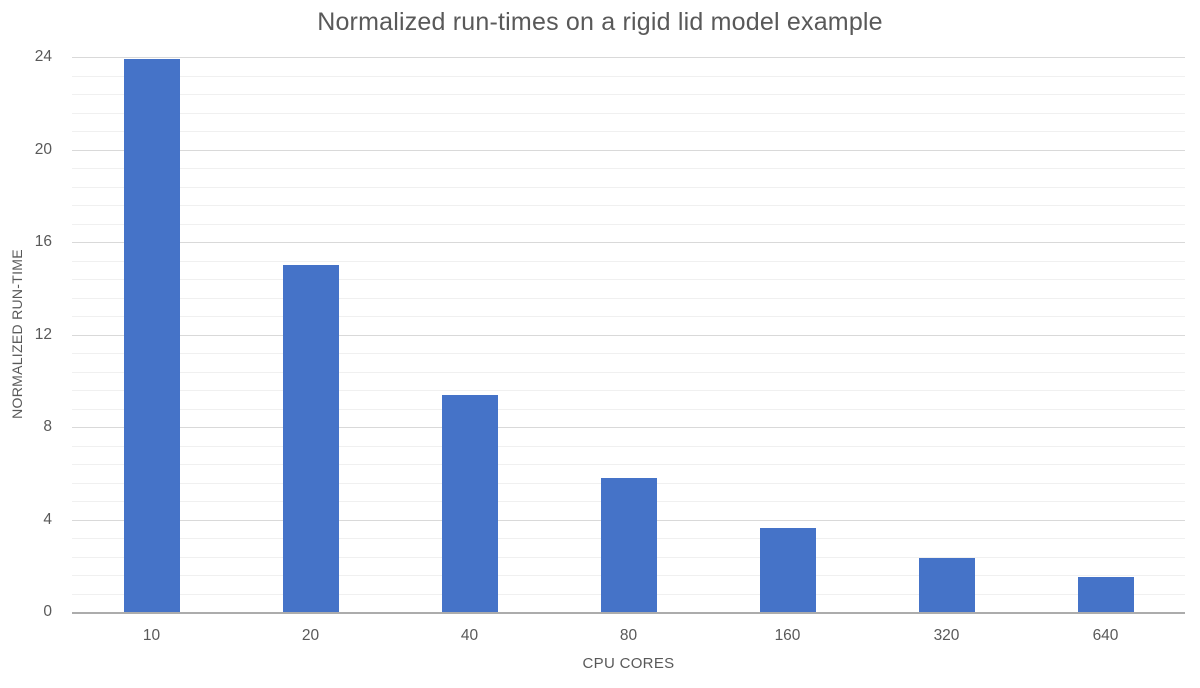  Describe the element at coordinates (151, 635) in the screenshot. I see `x-tick-label-10: 10` at that location.